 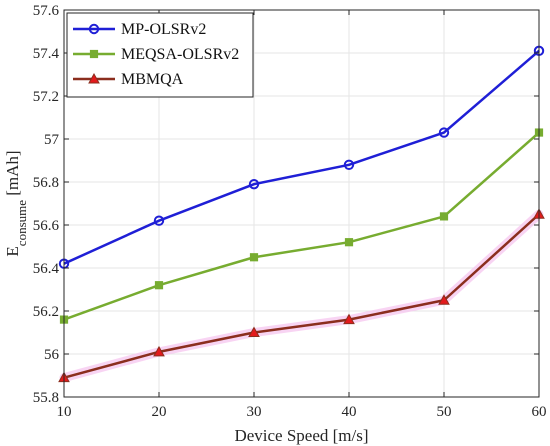 I want to click on legend-label: MBMQA, so click(x=152, y=79).